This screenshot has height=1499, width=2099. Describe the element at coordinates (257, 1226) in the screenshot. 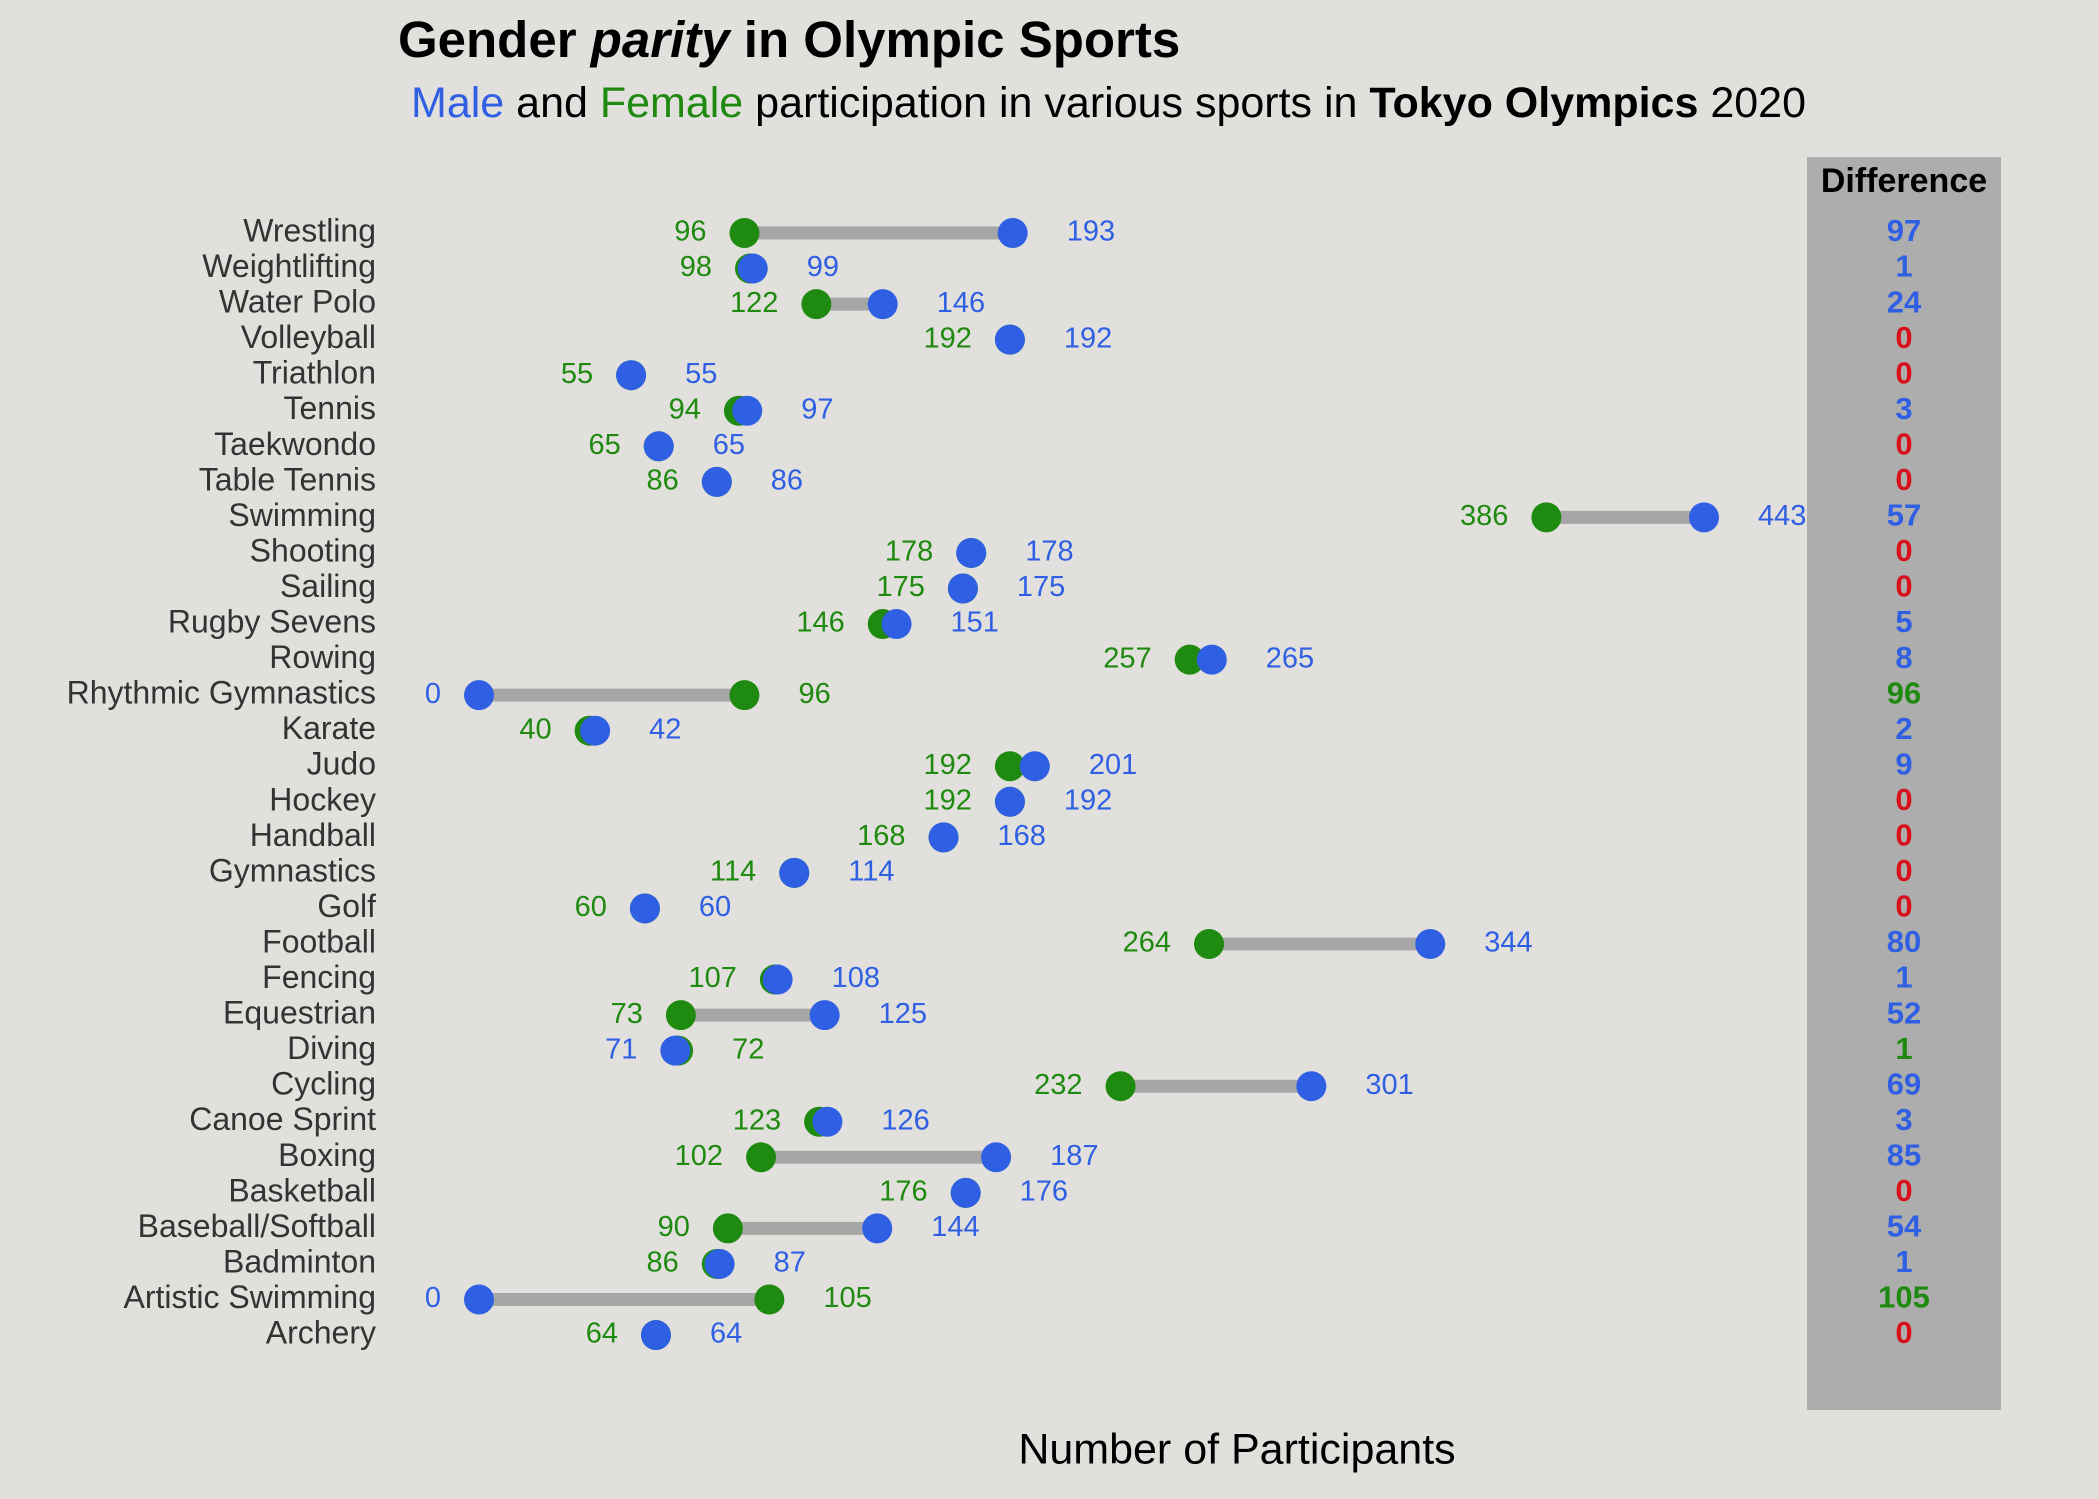

I see `category-label: Baseball/Softball` at that location.